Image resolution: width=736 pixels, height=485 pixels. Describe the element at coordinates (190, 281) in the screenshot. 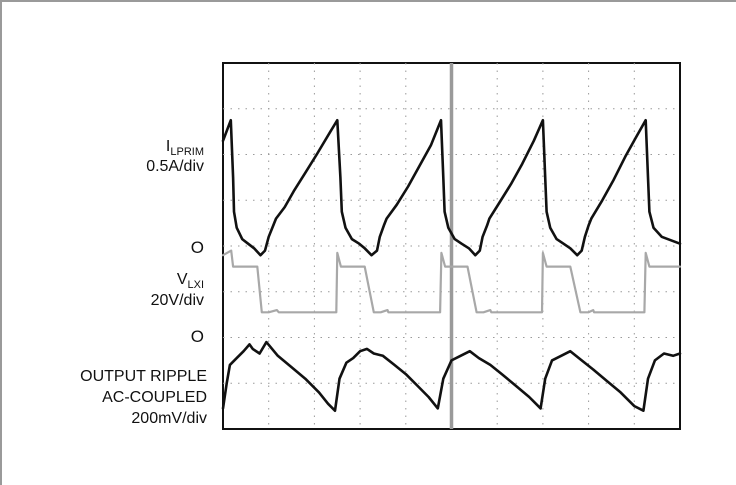

I see `vlxi-label: VLXI` at that location.